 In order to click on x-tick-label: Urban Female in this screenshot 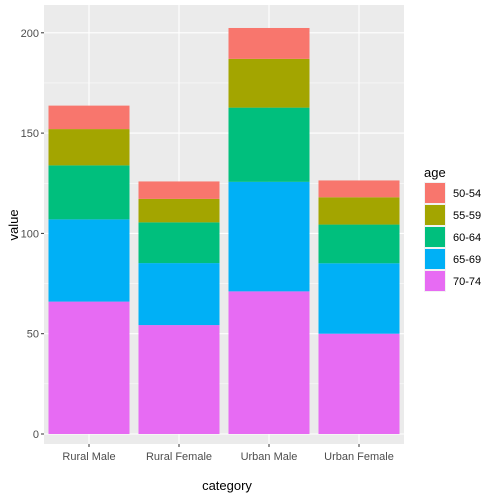, I will do `click(359, 457)`.